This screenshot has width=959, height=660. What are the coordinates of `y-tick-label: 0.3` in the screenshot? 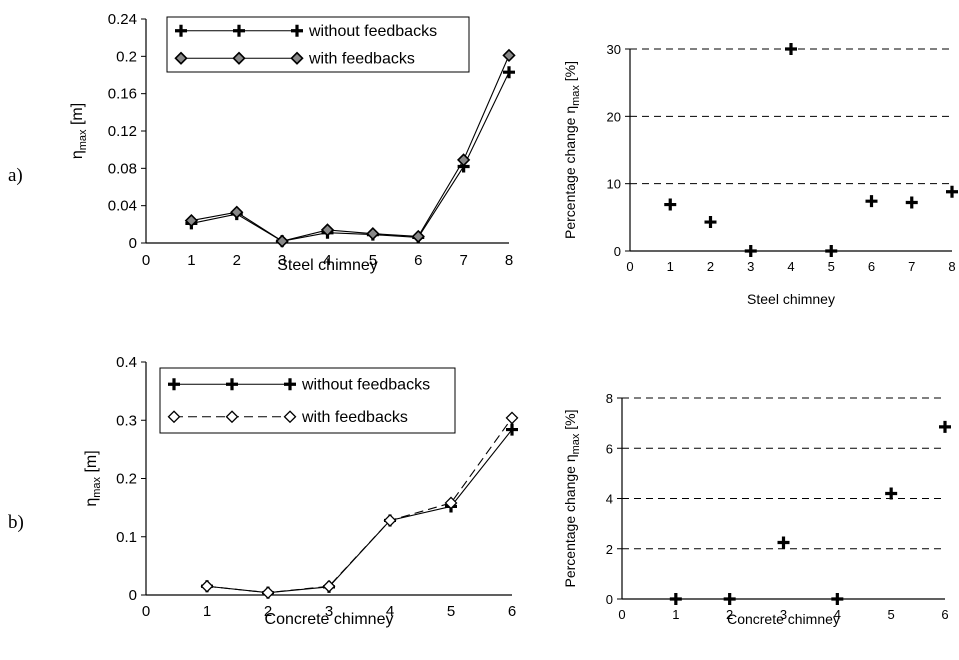 It's located at (126, 420).